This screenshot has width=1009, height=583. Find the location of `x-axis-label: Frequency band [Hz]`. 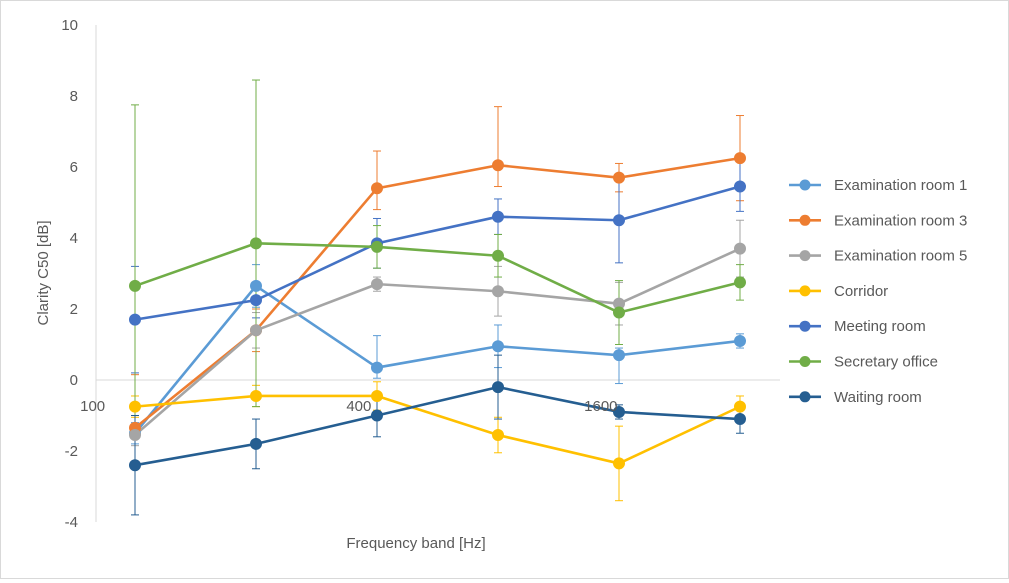

x-axis-label: Frequency band [Hz] is located at coordinates (415, 543).